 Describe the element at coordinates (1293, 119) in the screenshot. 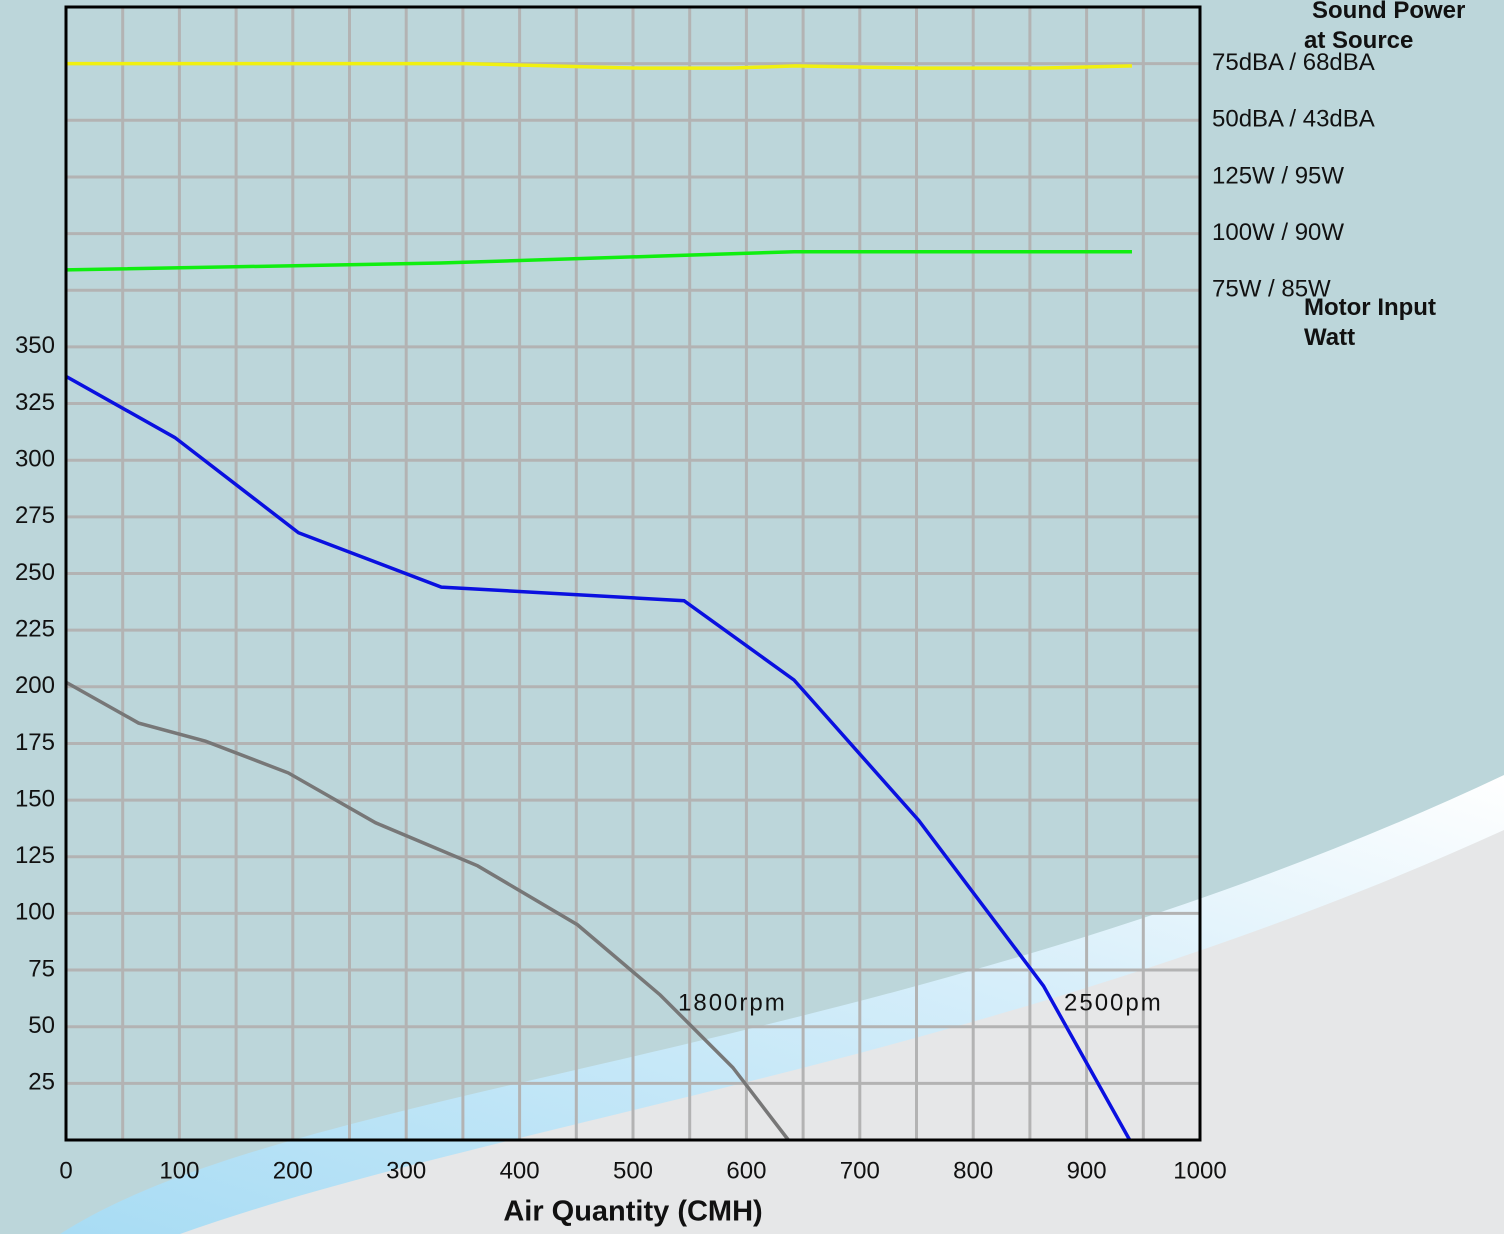

I see `y2-tick-label: 50dBA / 43dBA` at that location.